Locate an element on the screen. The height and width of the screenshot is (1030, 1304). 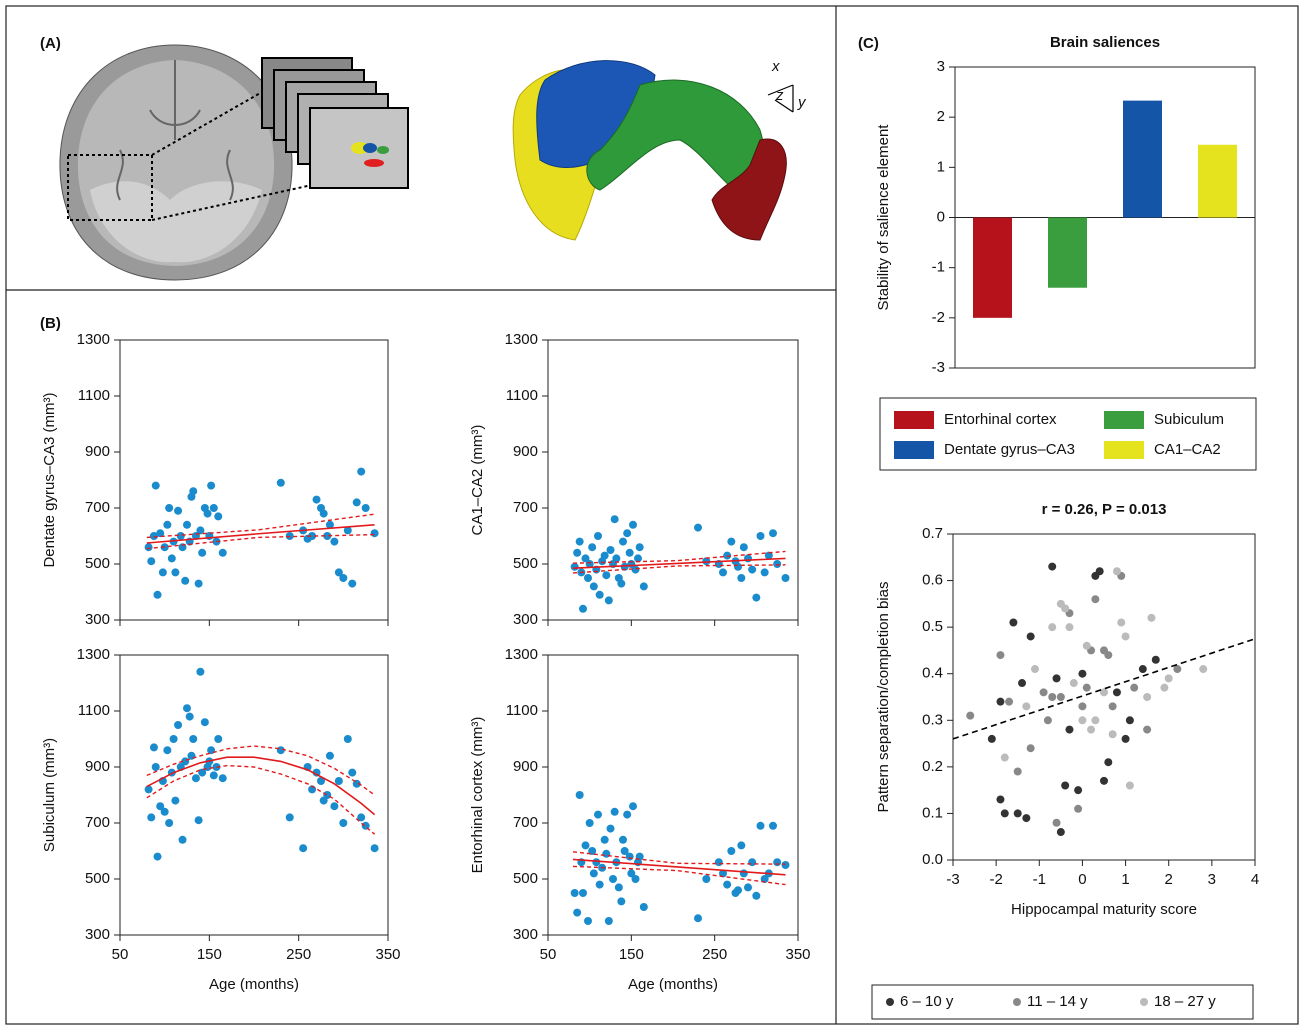
y-axis-label: Pattern separation/completion bias is located at coordinates (883, 697).